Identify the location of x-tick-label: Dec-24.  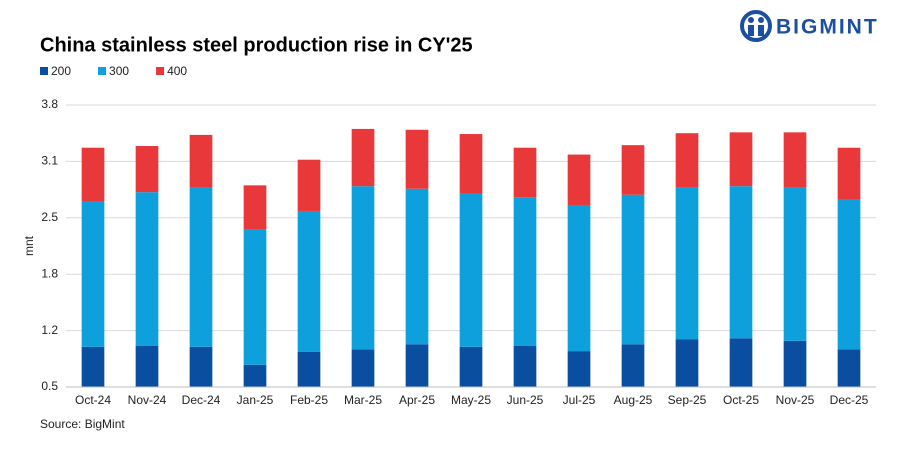
(201, 400).